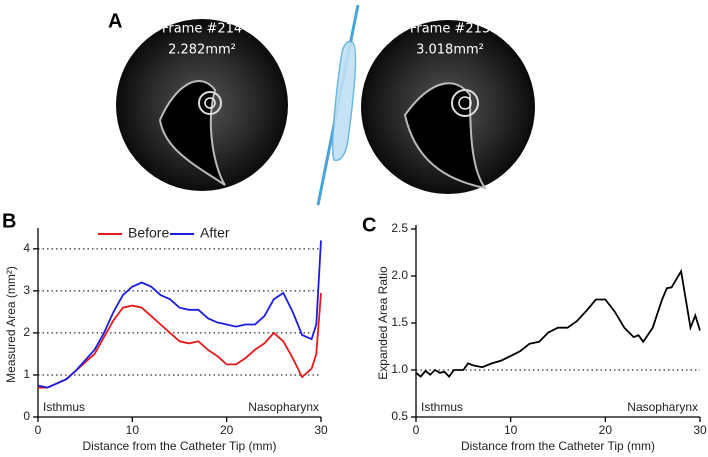 This screenshot has height=457, width=708. Describe the element at coordinates (26, 374) in the screenshot. I see `y-tick-label: 1` at that location.